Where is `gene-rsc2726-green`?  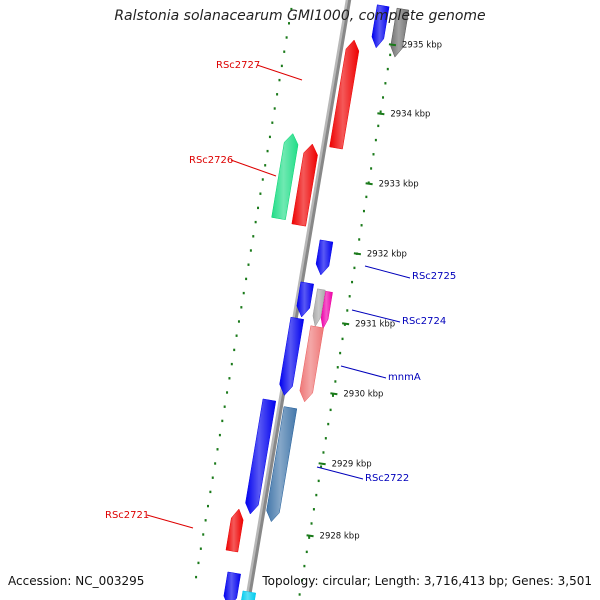 gene-rsc2726-green is located at coordinates (285, 176).